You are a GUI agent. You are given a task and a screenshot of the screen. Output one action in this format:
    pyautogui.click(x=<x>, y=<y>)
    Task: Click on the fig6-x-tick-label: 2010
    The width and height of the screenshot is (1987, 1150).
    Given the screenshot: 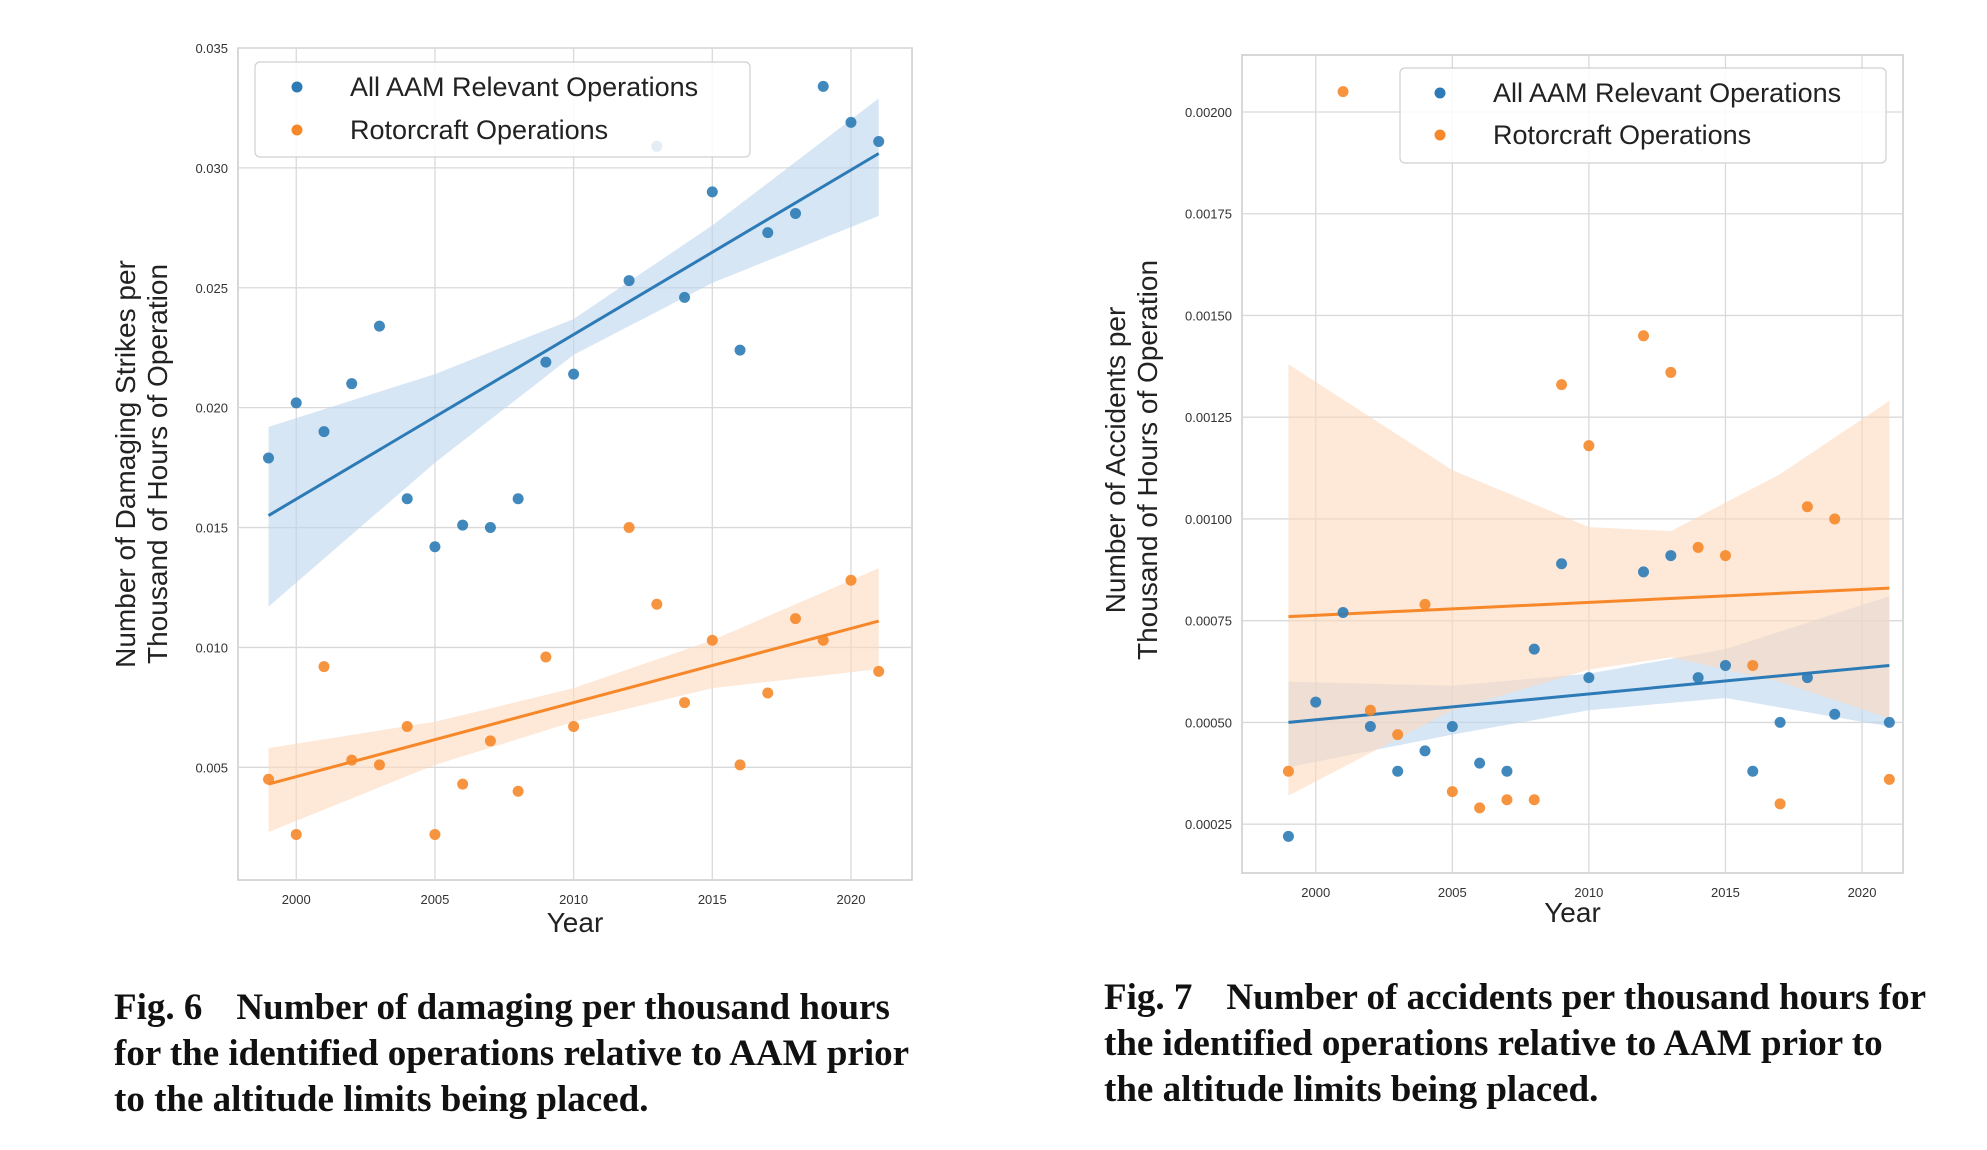 What is the action you would take?
    pyautogui.click(x=573, y=899)
    